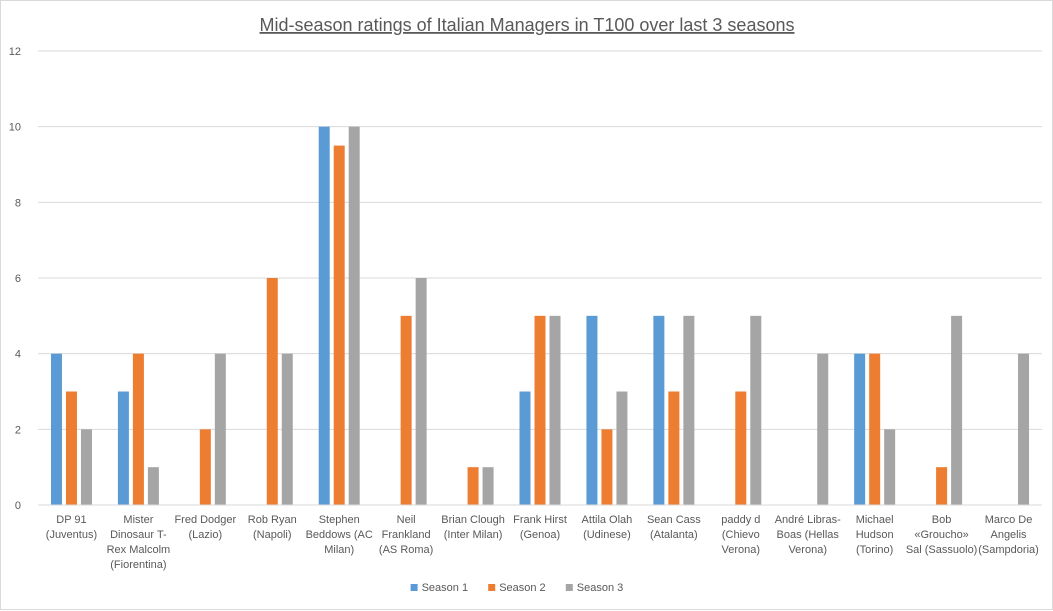  Describe the element at coordinates (15, 128) in the screenshot. I see `y-tick-label: 10` at that location.